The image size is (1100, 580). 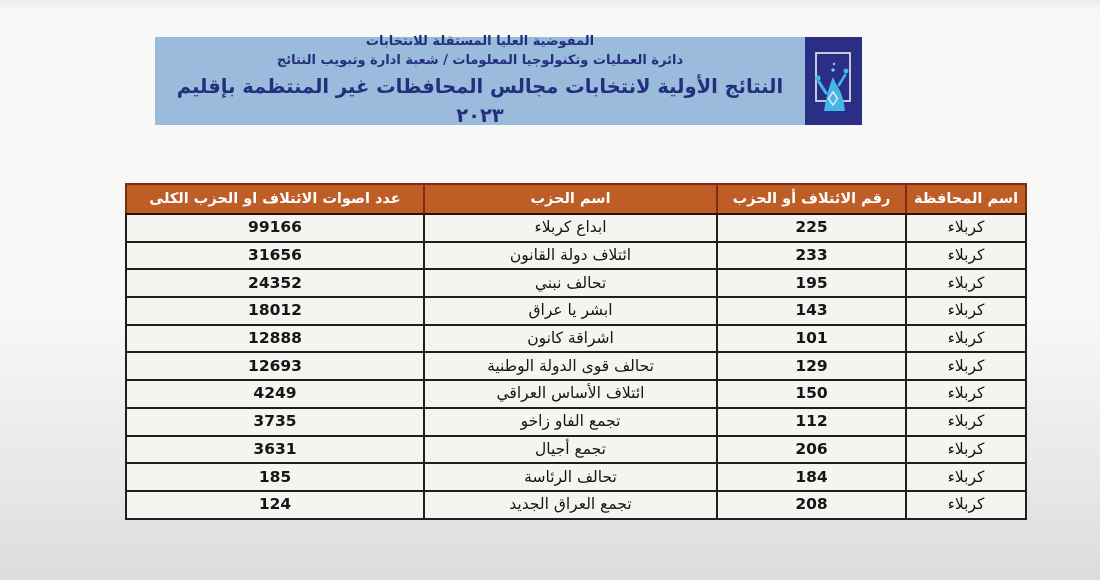 What do you see at coordinates (275, 199) in the screenshot?
I see `table-header-votes: عدد اصوات الائتلاف او الحزب الكلى` at bounding box center [275, 199].